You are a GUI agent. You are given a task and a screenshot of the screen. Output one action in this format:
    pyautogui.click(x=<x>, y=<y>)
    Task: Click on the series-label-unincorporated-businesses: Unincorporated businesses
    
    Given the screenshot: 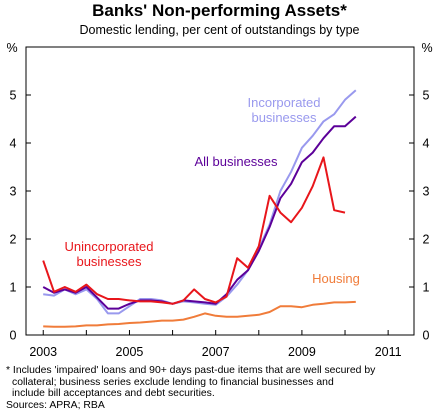 What is the action you would take?
    pyautogui.click(x=109, y=254)
    